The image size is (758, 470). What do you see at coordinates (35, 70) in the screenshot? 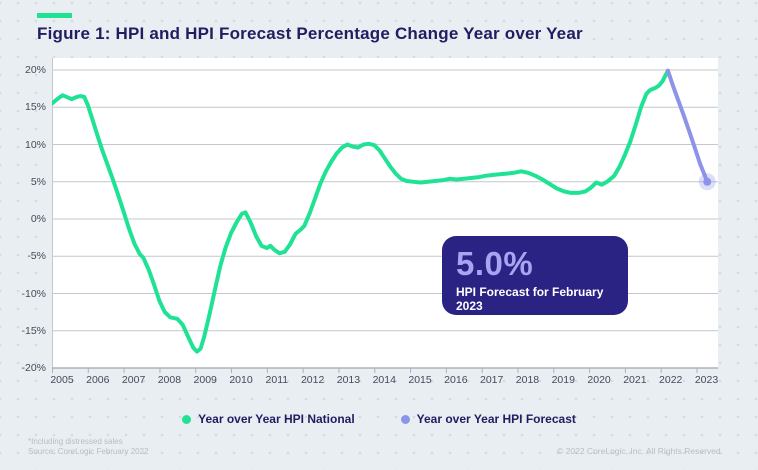
I see `y-axis-label: 20%` at bounding box center [35, 70].